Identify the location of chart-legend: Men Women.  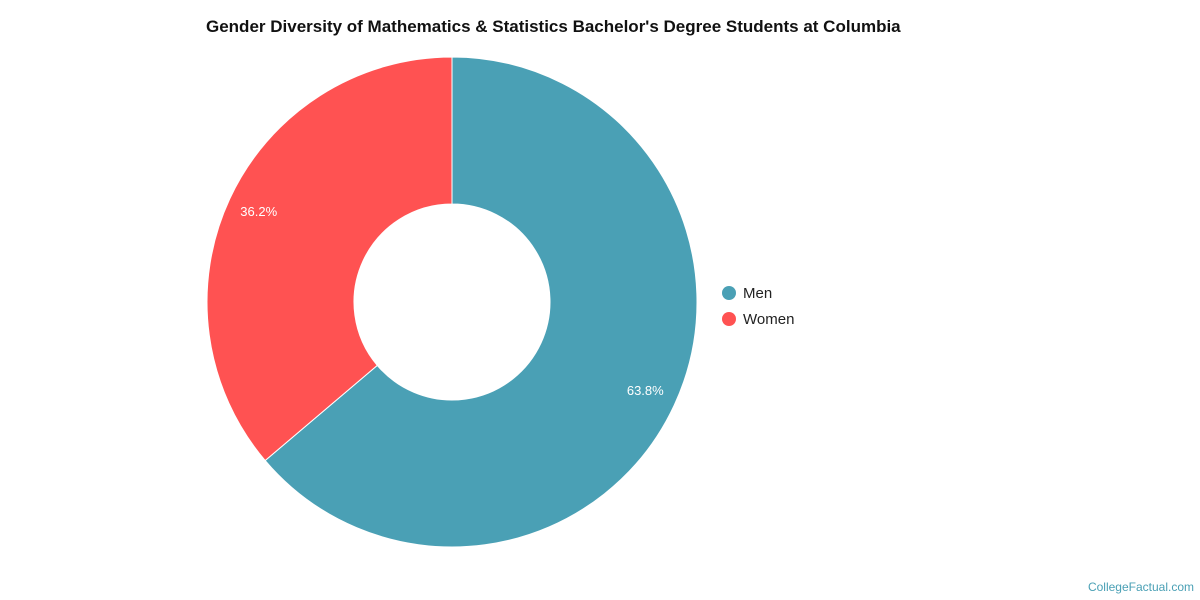
(758, 306).